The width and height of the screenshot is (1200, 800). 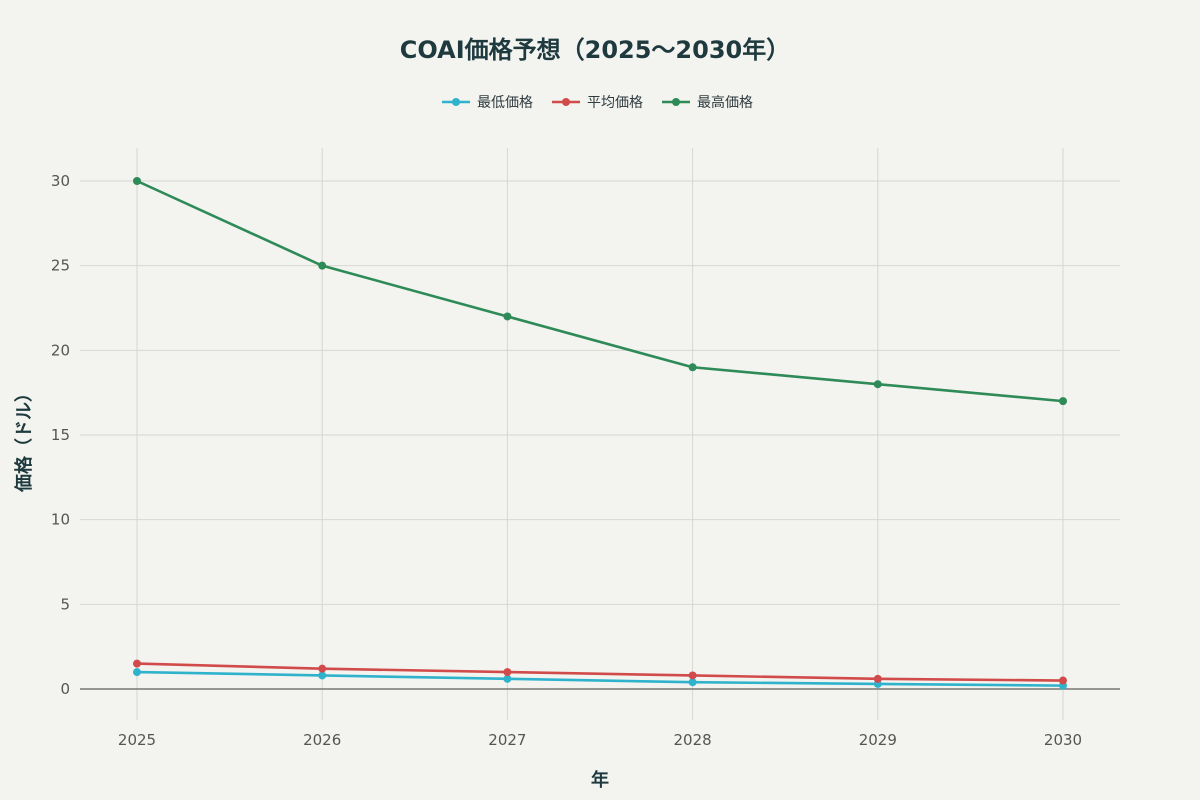 What do you see at coordinates (24, 438) in the screenshot?
I see `y-axis-title: 価格（ドル）` at bounding box center [24, 438].